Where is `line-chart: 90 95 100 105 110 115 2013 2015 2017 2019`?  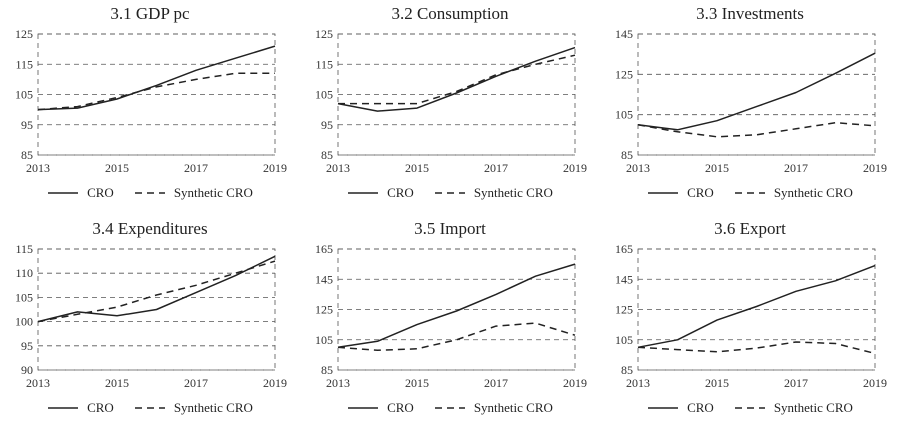
line-chart: 90 95 100 105 110 115 2013 2015 2017 2019 is located at coordinates (151, 316).